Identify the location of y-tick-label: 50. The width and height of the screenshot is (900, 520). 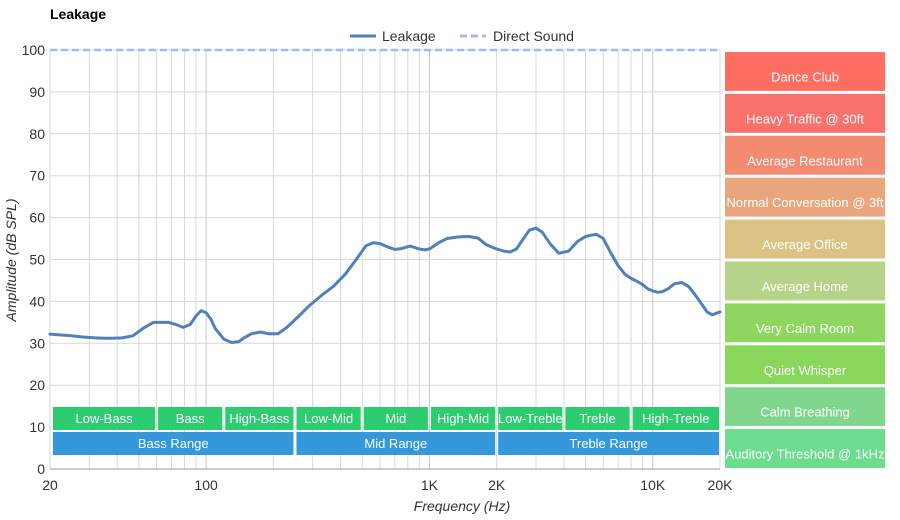
(37, 260).